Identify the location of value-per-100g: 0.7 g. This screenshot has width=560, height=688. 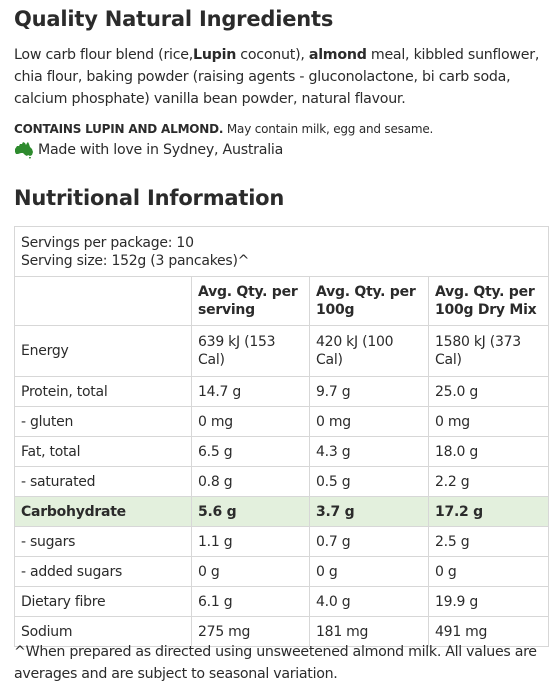
(369, 541).